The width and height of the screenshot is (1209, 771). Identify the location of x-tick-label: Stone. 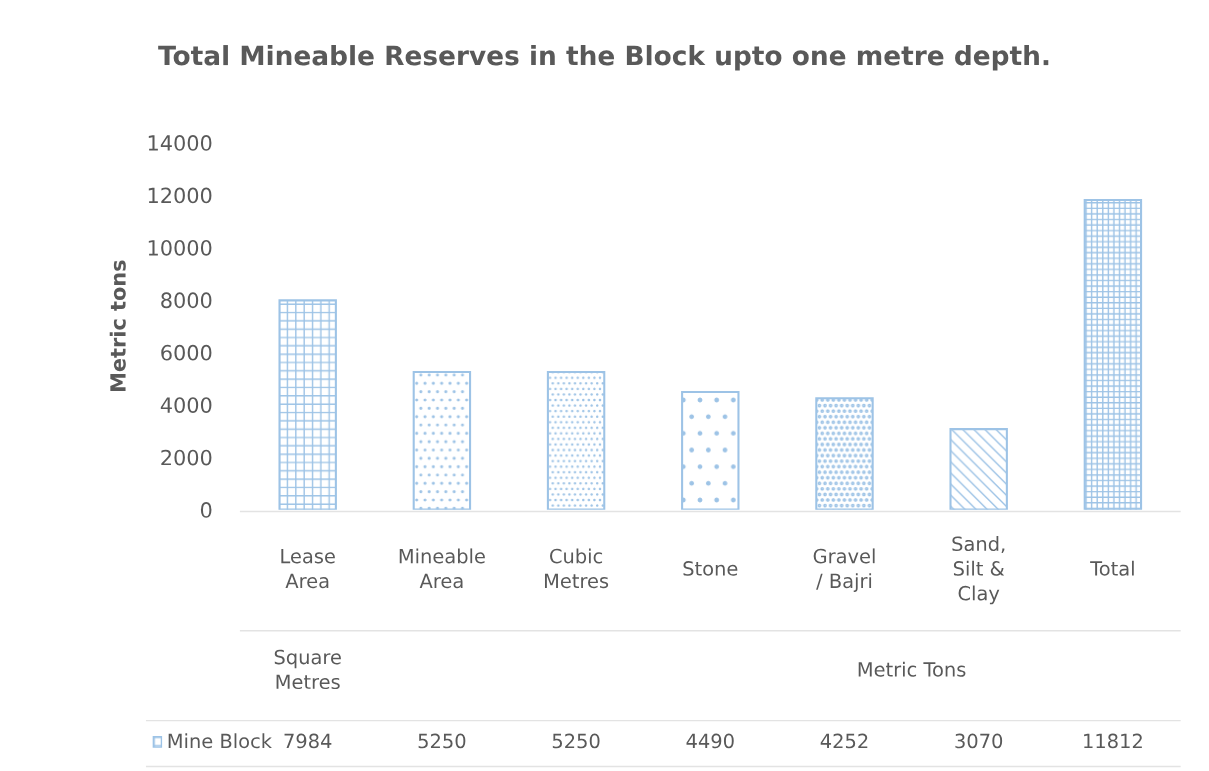
(710, 568).